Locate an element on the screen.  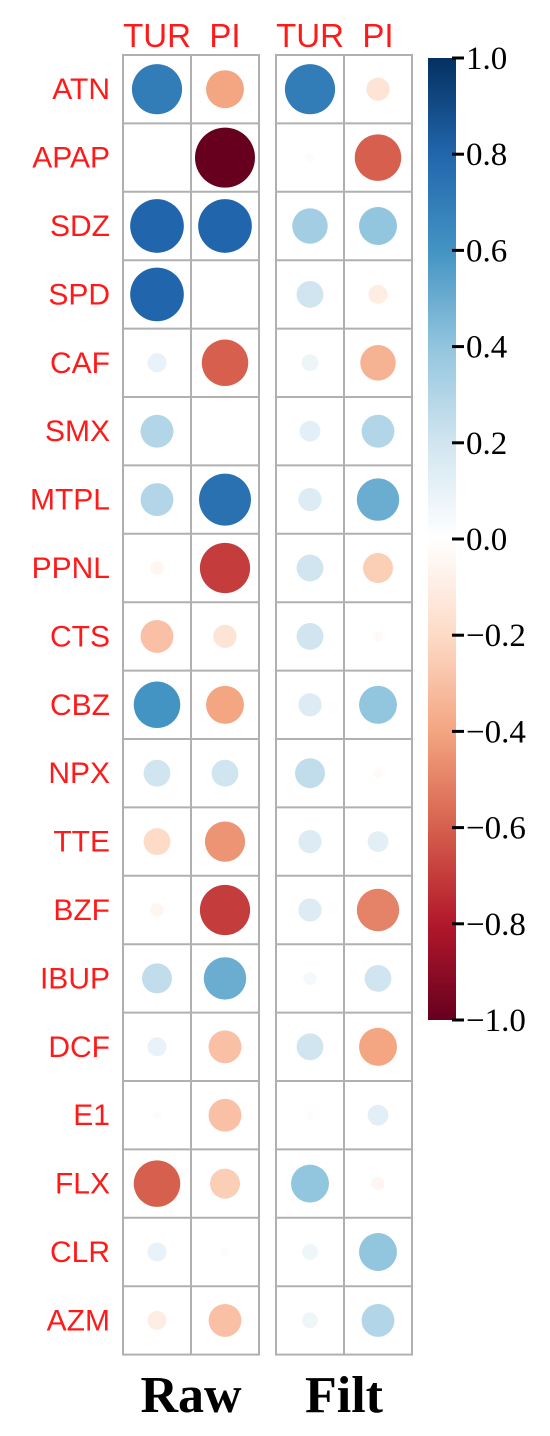
circle-raw-ibup-tur is located at coordinates (157, 978).